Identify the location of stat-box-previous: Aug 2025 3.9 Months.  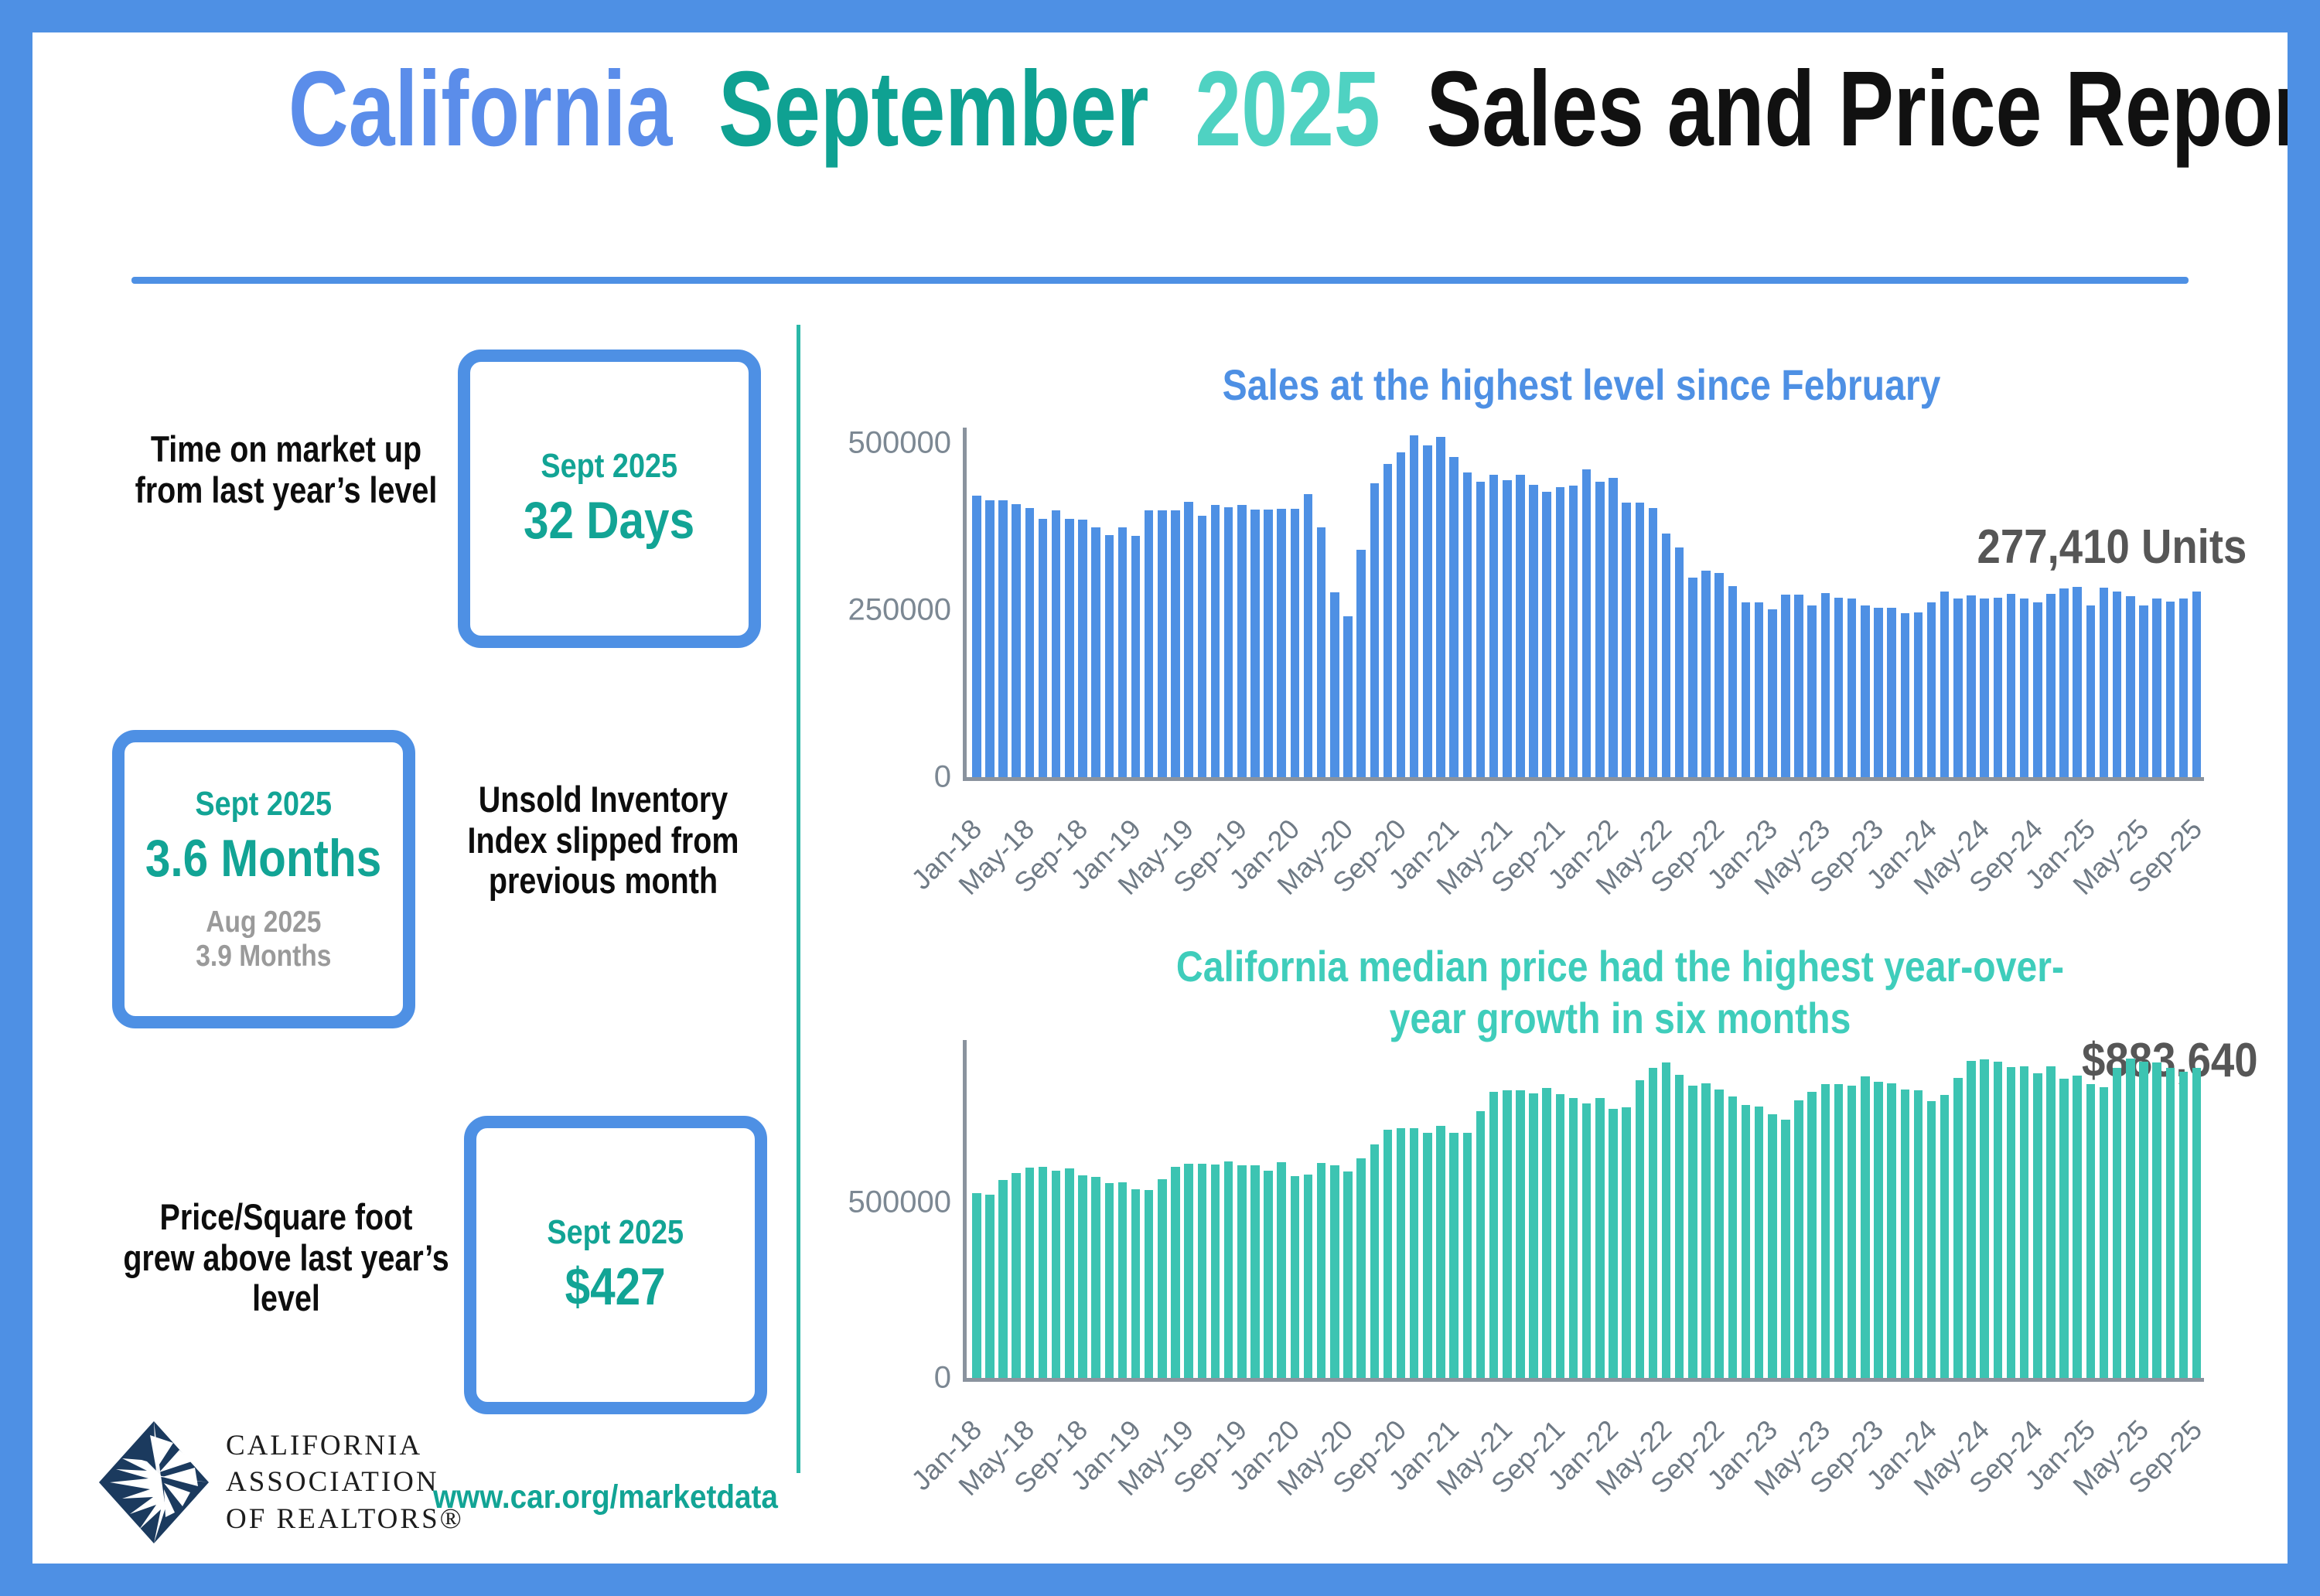
(263, 939).